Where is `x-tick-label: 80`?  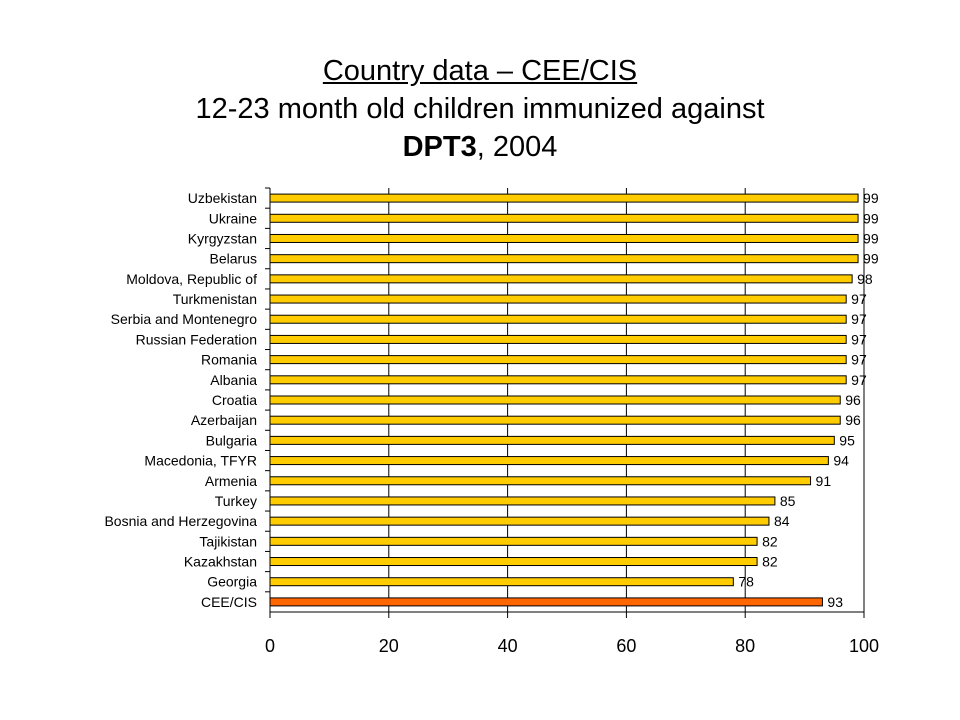
x-tick-label: 80 is located at coordinates (745, 646).